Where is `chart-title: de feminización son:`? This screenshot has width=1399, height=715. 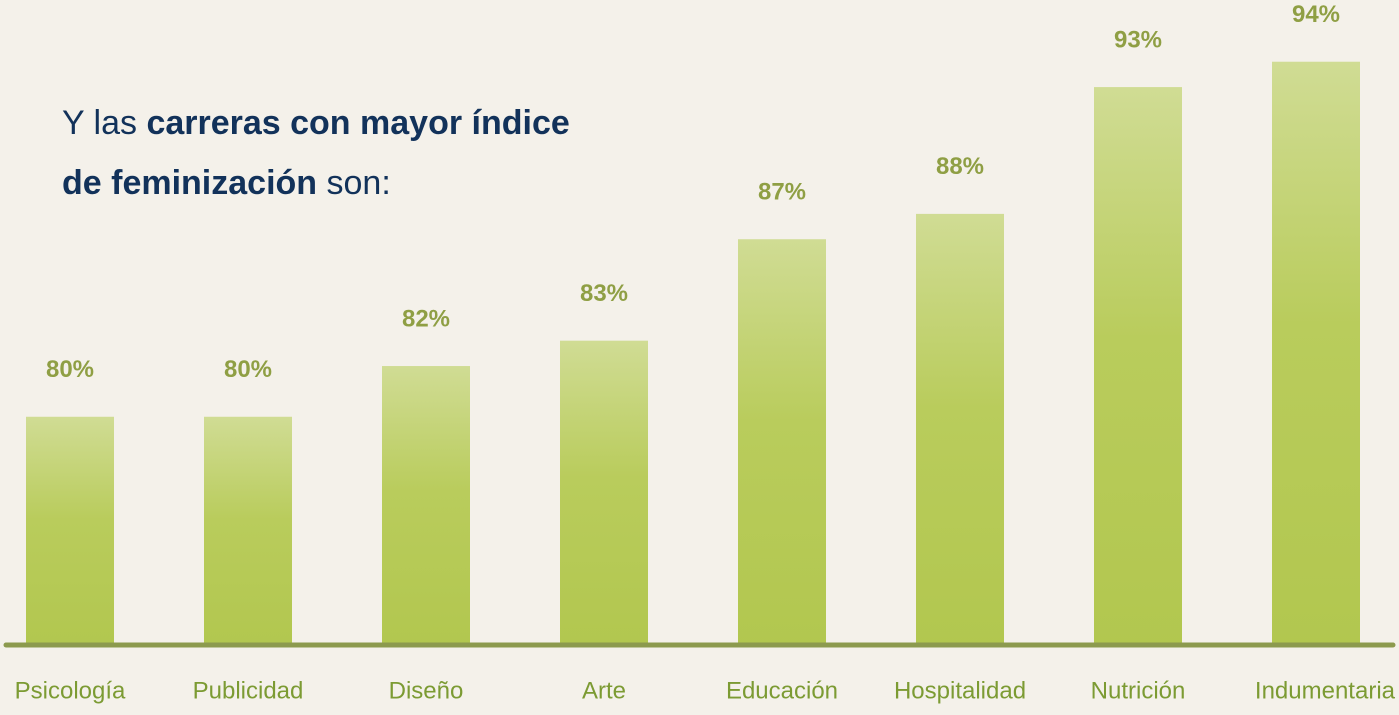 chart-title: de feminización son: is located at coordinates (226, 183).